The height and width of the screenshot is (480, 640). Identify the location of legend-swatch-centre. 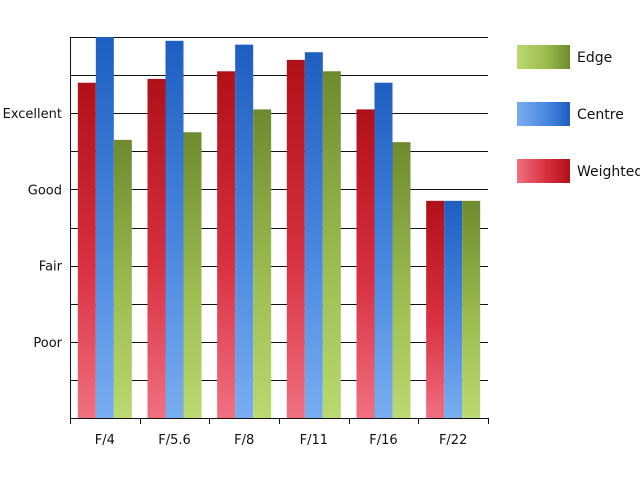
(543, 114).